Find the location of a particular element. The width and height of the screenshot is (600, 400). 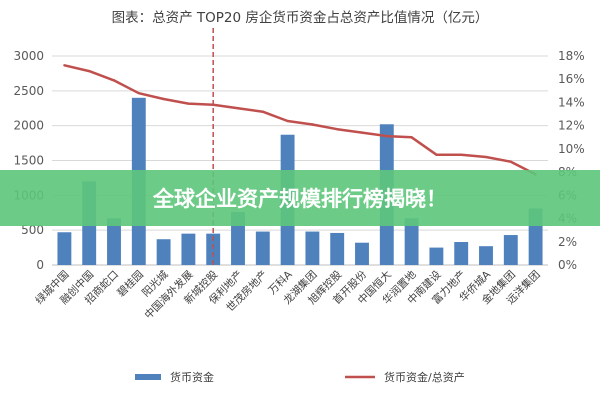

banner: 全球企业资产规模排行榜揭晓！ is located at coordinates (300, 198).